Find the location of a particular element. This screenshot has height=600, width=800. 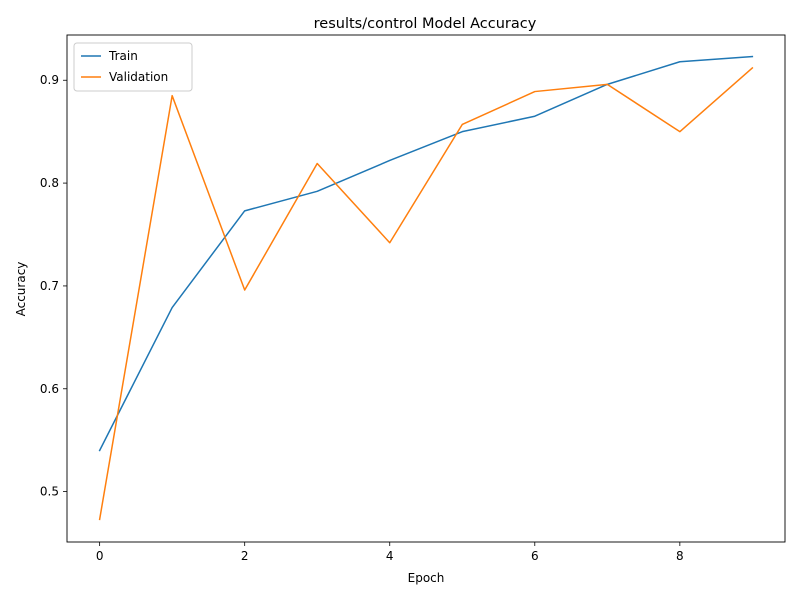

x-tick-label: 8 is located at coordinates (680, 556).